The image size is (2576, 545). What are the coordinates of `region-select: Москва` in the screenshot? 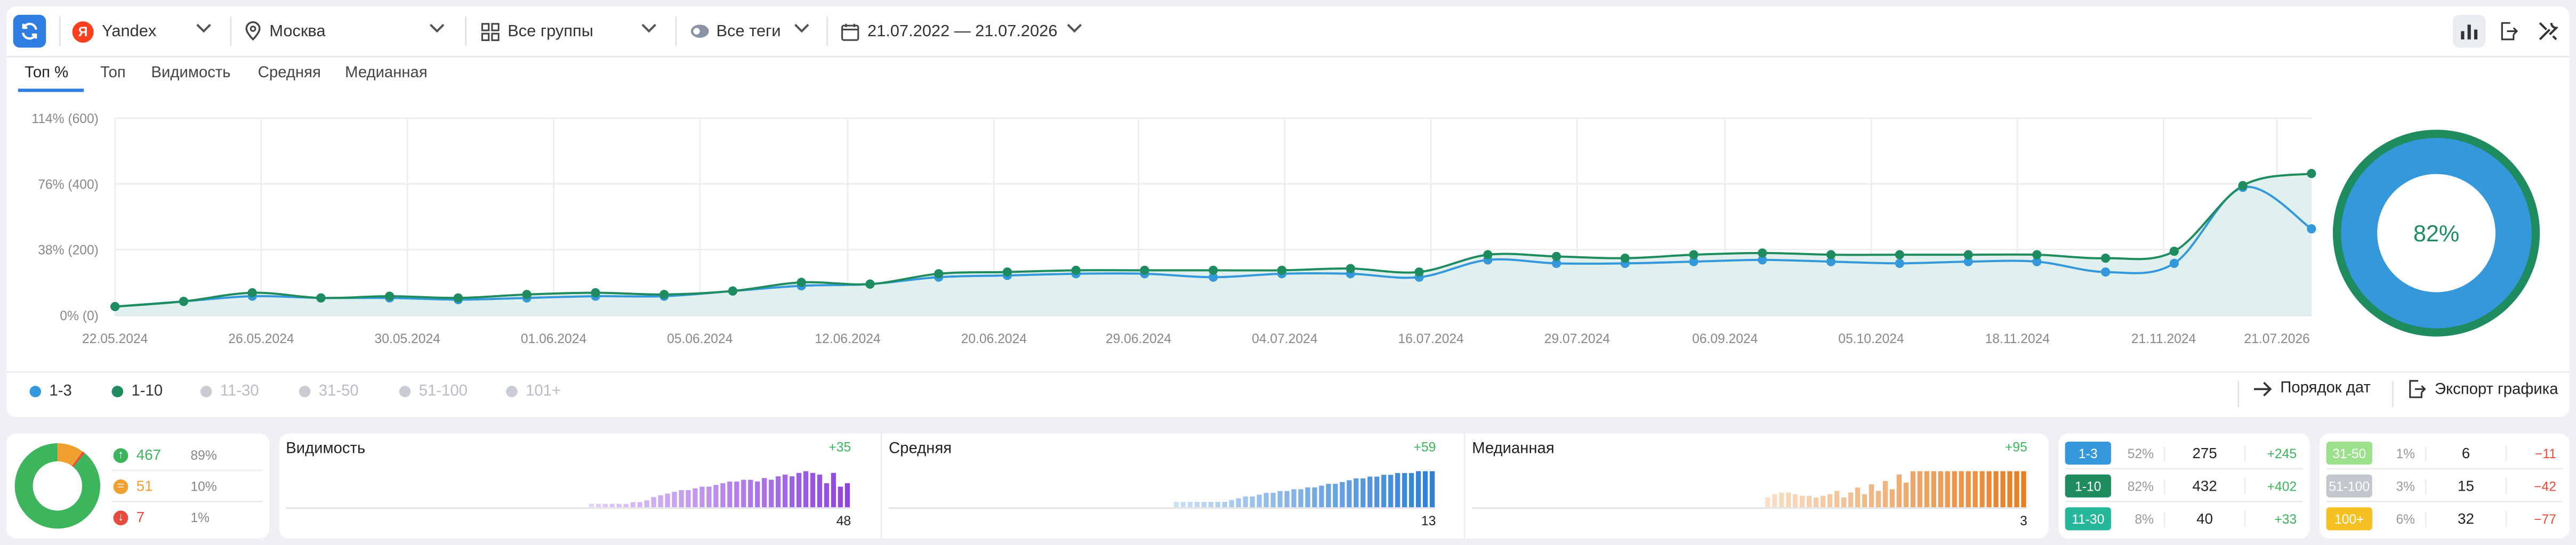 It's located at (285, 30).